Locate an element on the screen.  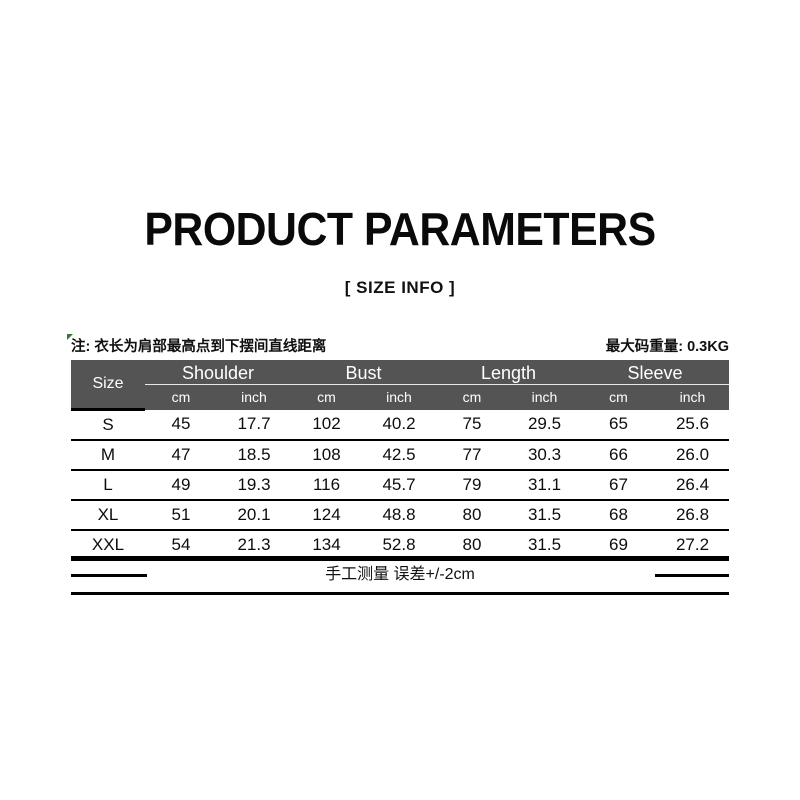
table-row: S 45 17.7 102 40.2 75 29.5 65 25.6 is located at coordinates (400, 425).